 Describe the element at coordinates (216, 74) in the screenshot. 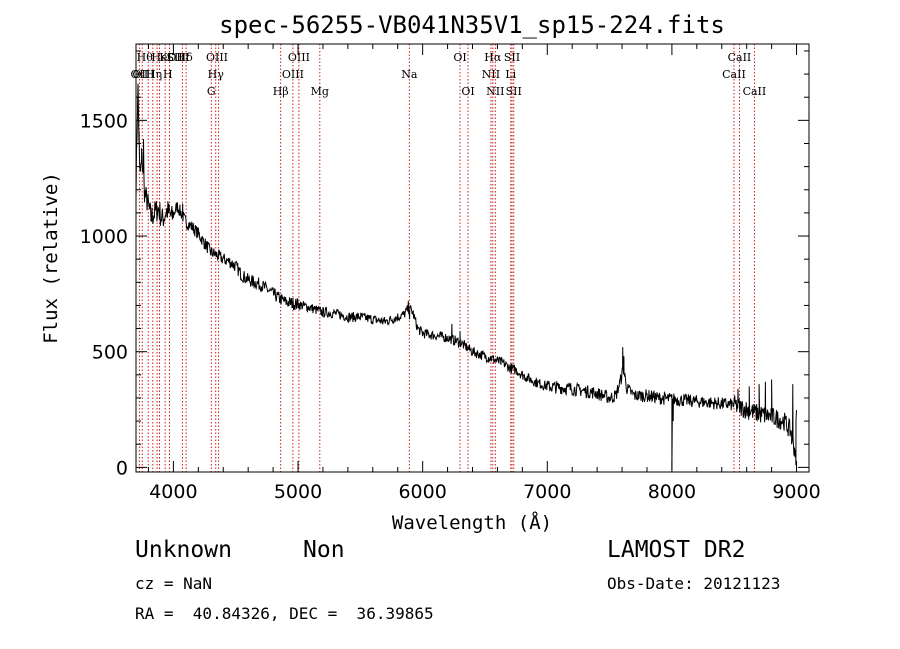

I see `marker-label: Hγ` at that location.